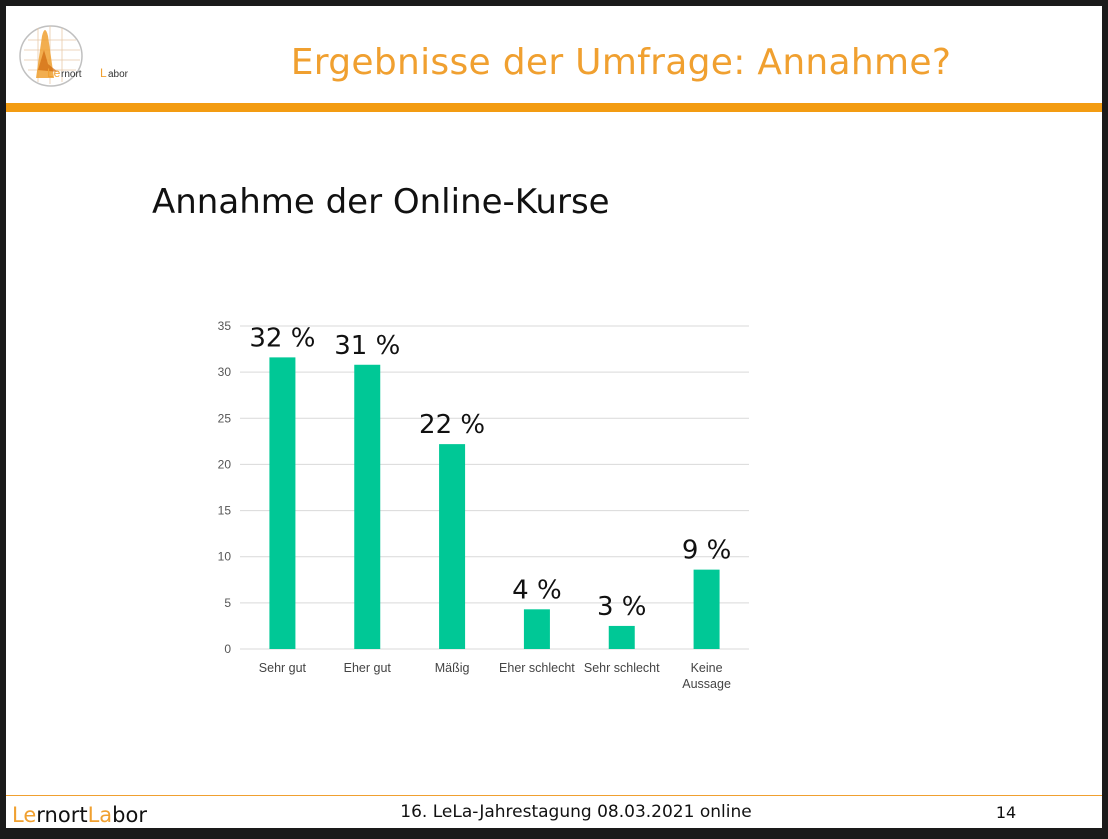 The image size is (1108, 839). I want to click on data-label: 22 %, so click(452, 425).